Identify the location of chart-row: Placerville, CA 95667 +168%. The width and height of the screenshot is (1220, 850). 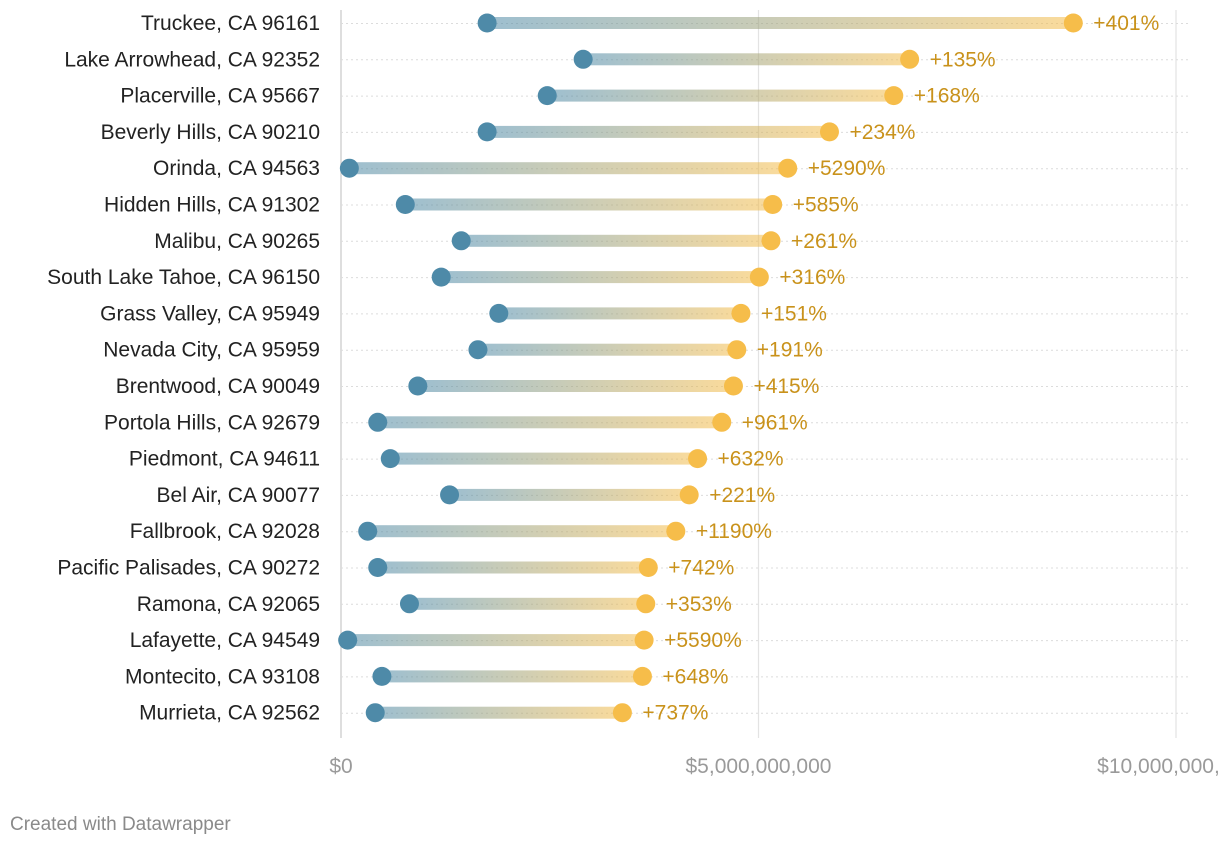
(655, 96).